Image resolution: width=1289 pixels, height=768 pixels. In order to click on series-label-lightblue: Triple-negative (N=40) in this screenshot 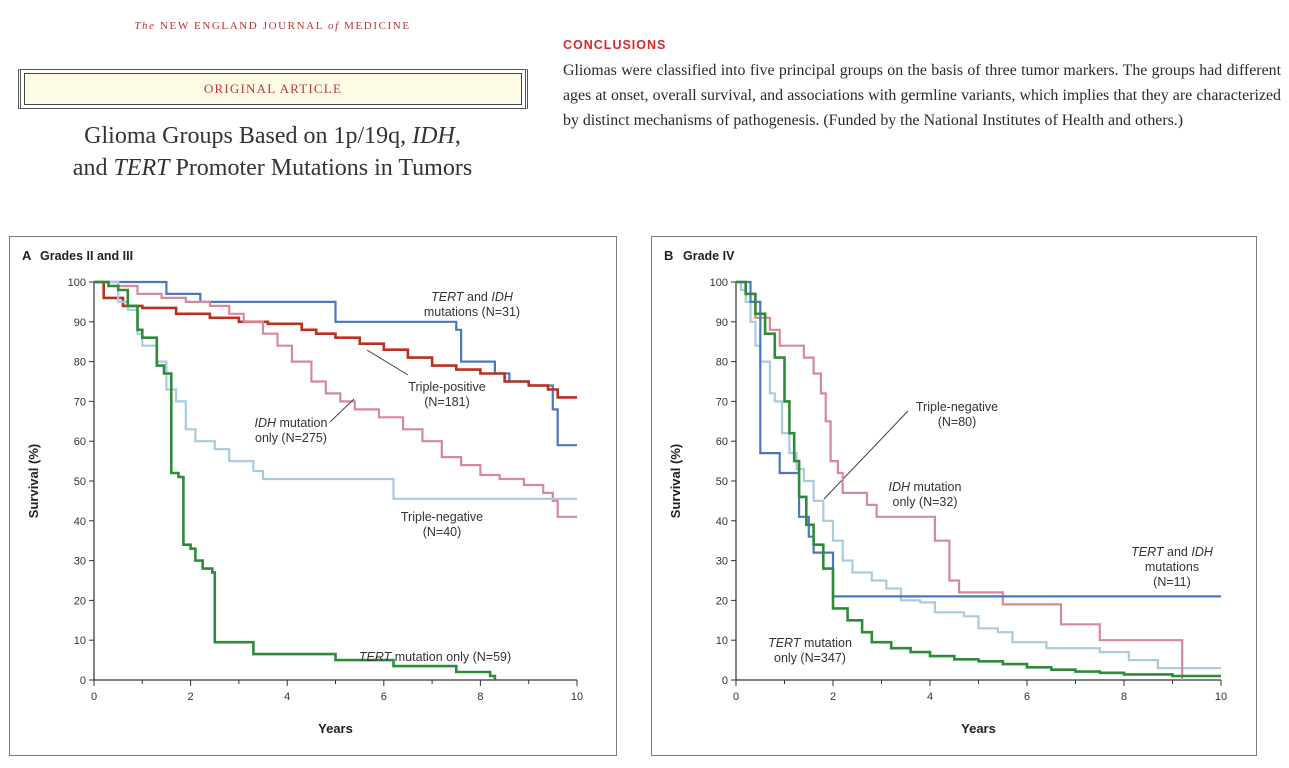, I will do `click(442, 524)`.